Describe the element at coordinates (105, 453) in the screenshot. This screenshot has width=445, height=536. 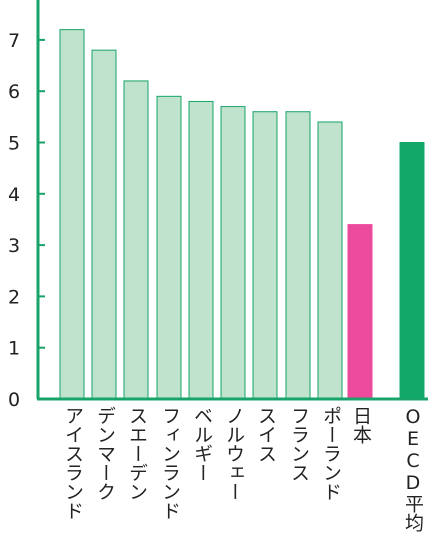
I see `x-category-label: デンマーク` at that location.